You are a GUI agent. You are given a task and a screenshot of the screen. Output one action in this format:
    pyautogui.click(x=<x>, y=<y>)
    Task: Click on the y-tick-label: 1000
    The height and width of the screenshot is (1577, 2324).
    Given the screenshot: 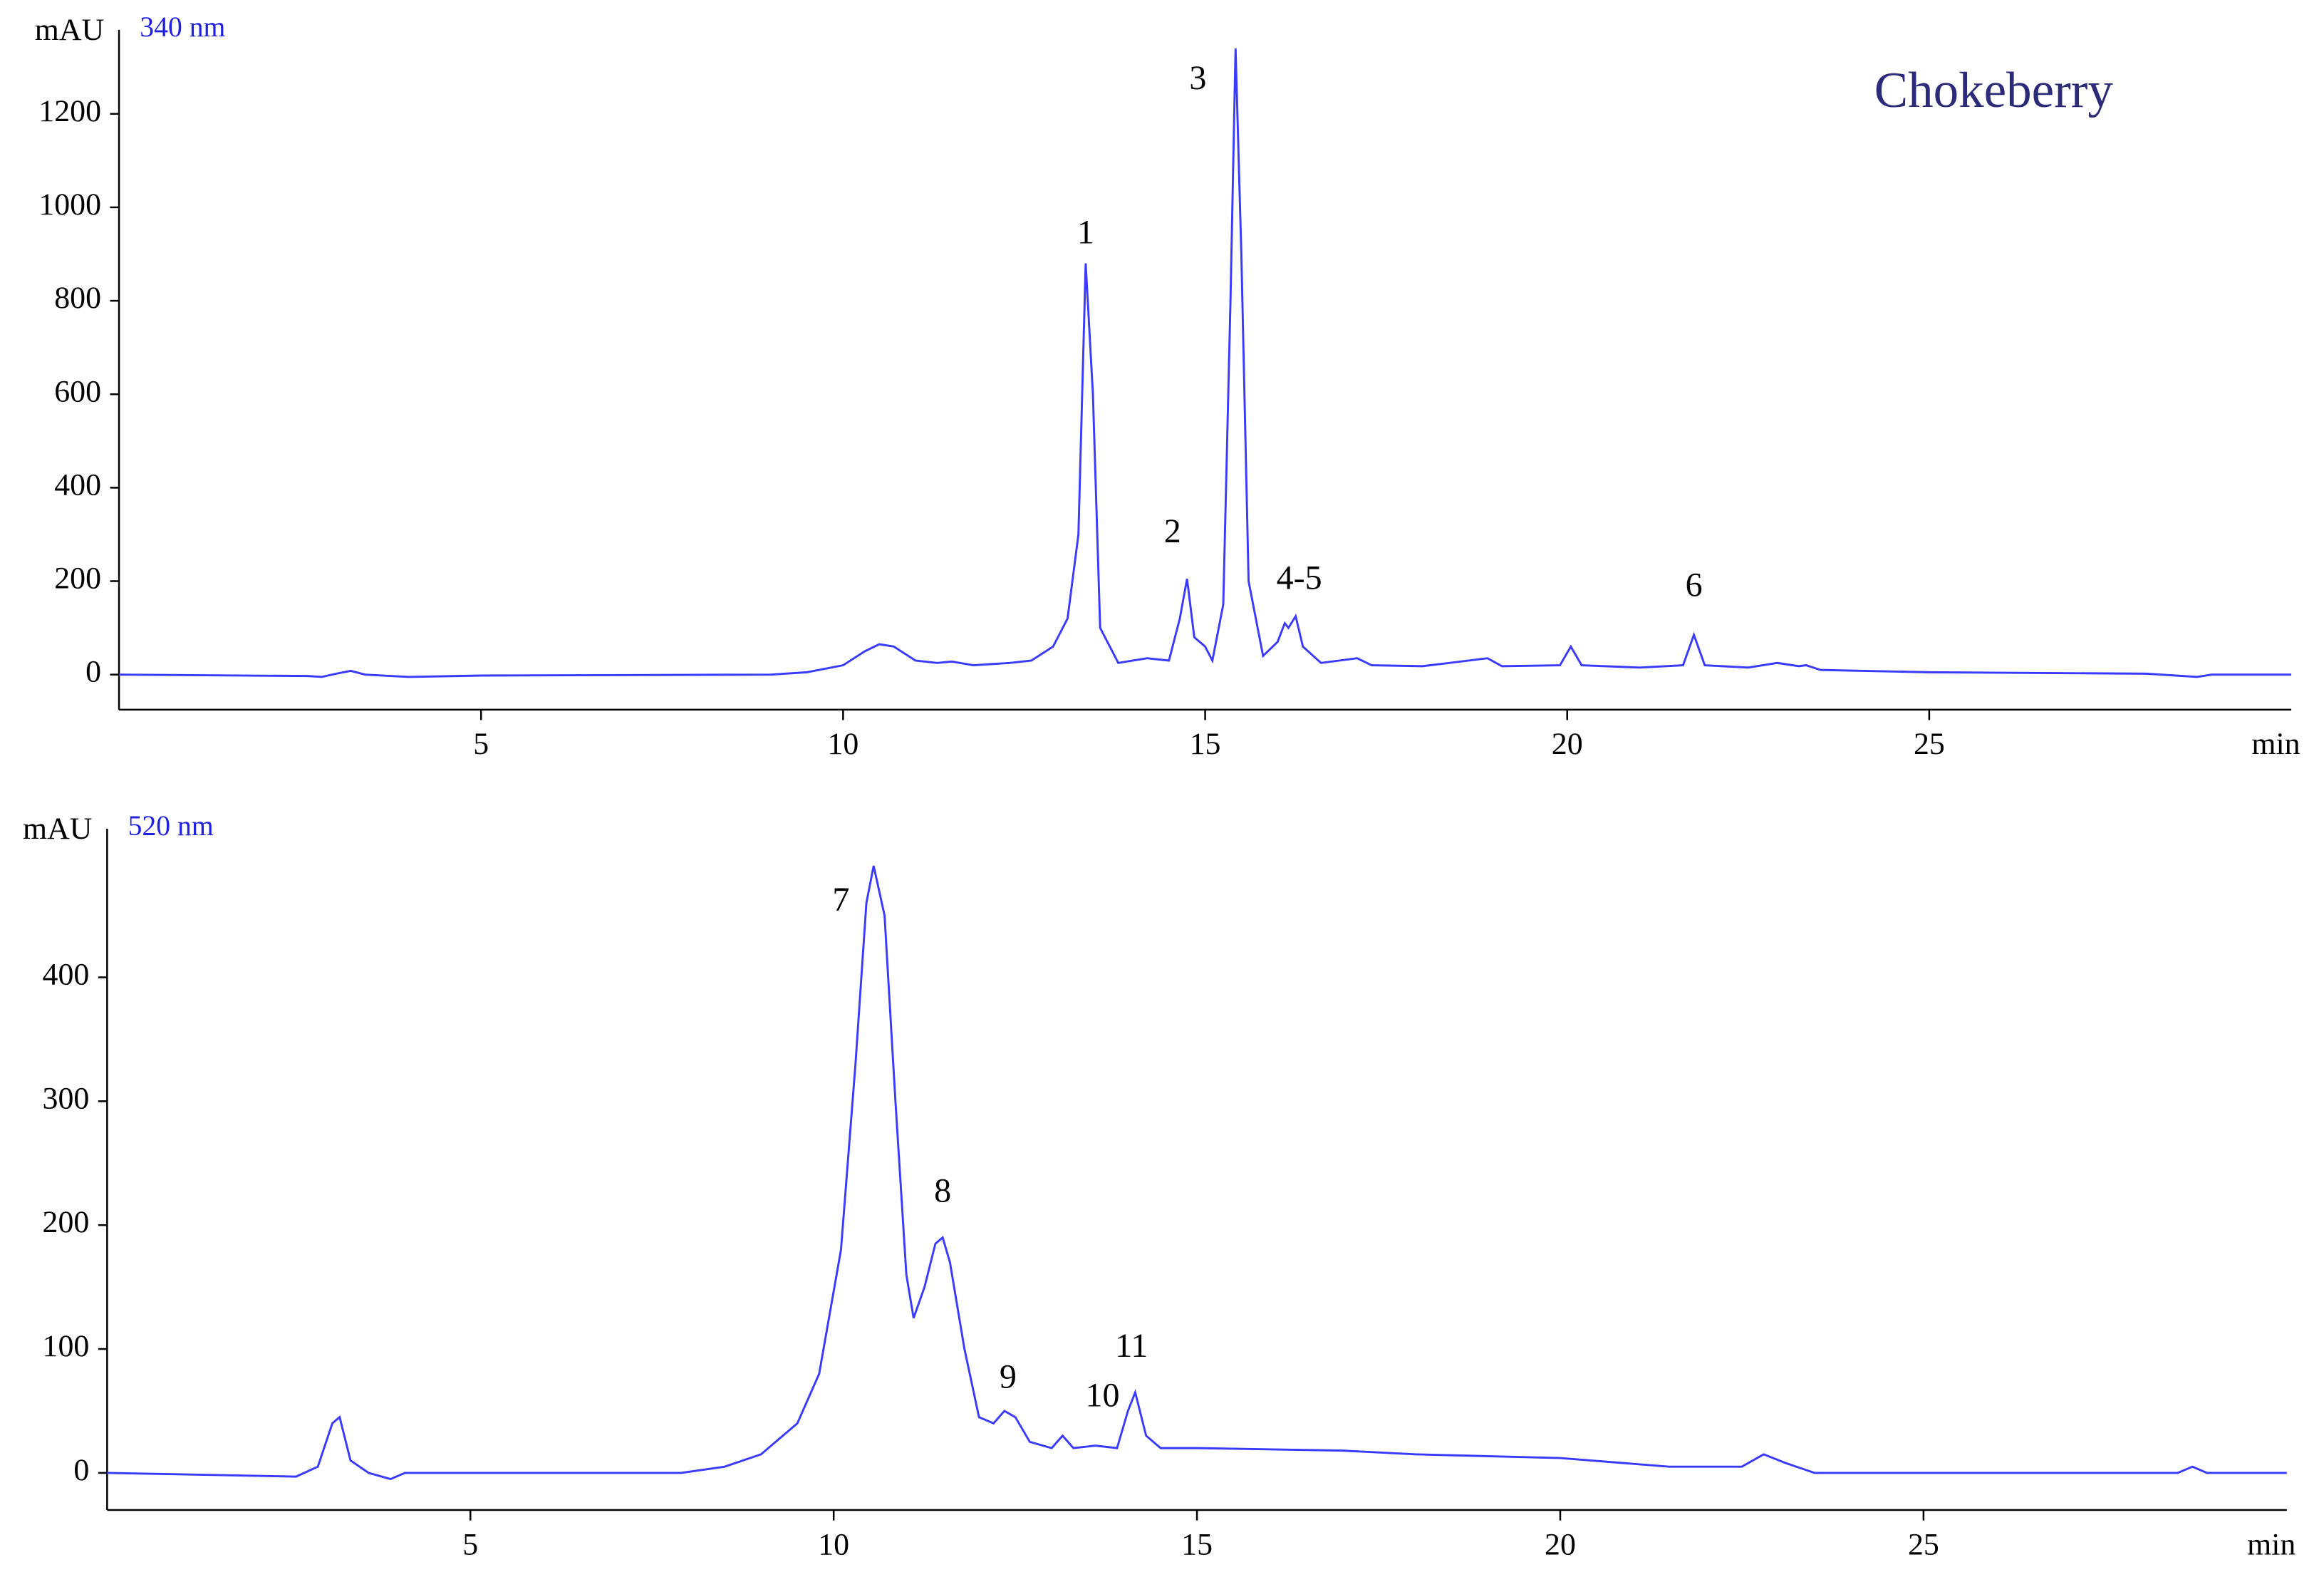 What is the action you would take?
    pyautogui.click(x=69, y=204)
    